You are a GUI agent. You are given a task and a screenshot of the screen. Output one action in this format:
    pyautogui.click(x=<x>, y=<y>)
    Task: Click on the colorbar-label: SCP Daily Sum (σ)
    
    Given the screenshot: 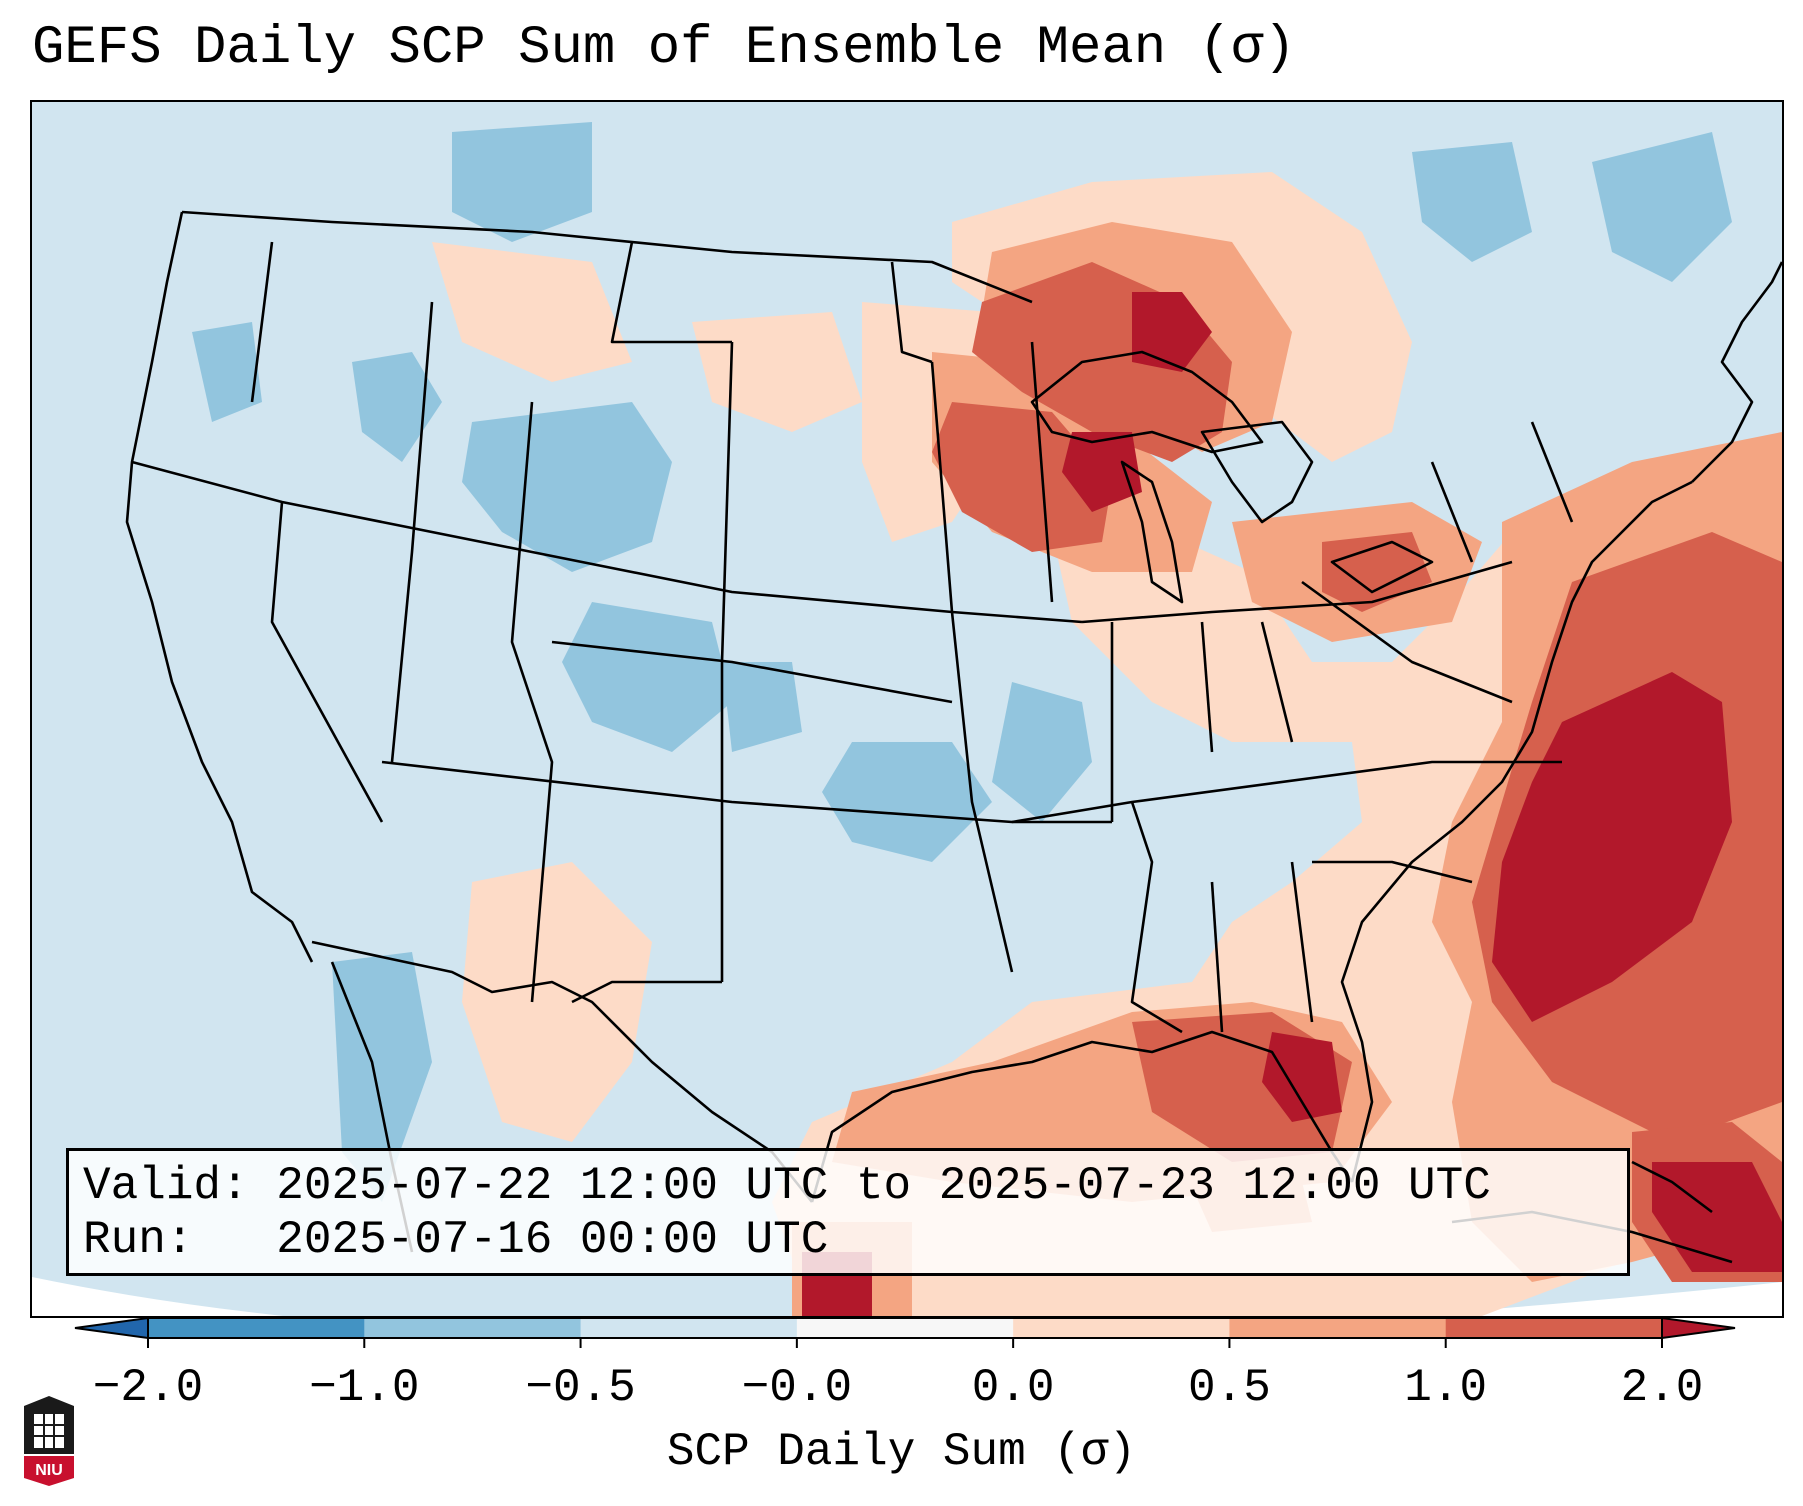 What is the action you would take?
    pyautogui.click(x=901, y=1452)
    